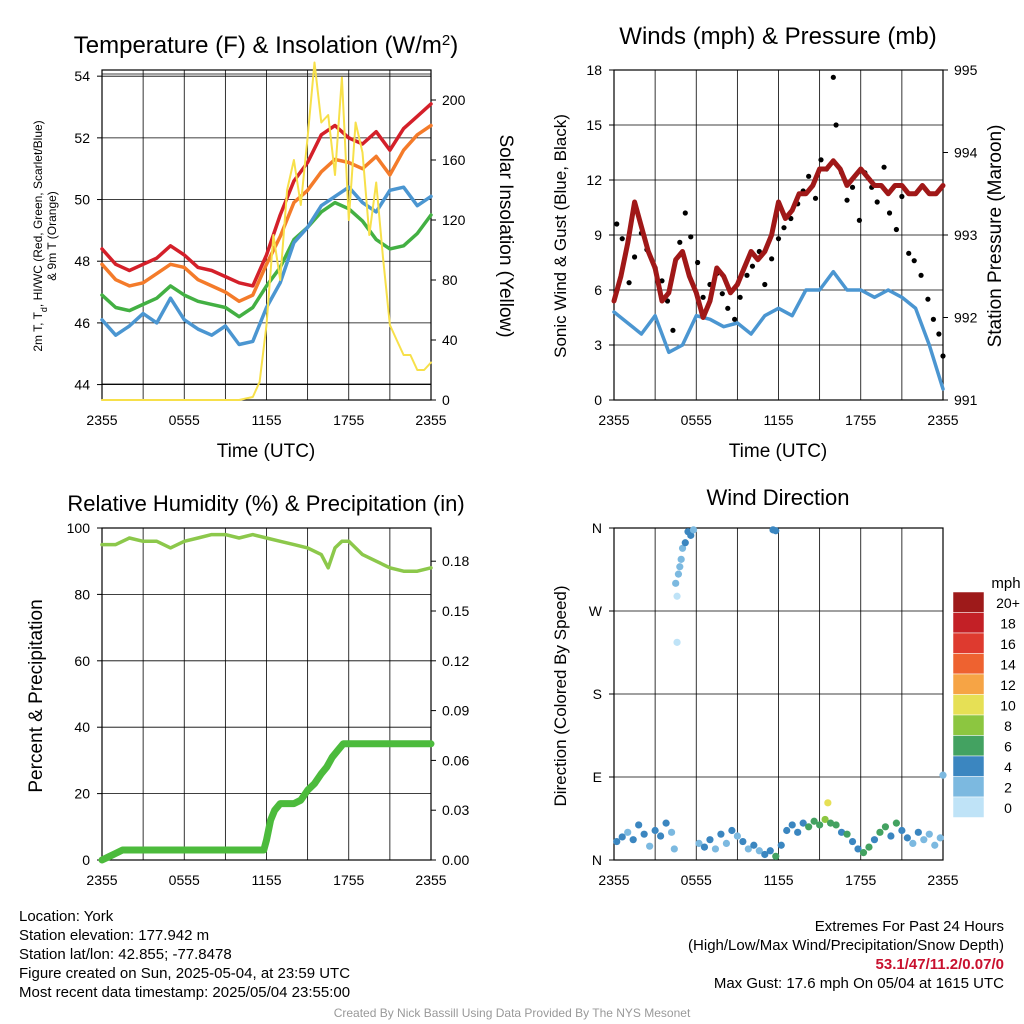 Image resolution: width=1024 pixels, height=1024 pixels. Describe the element at coordinates (266, 266) in the screenshot. I see `wc-line` at that location.